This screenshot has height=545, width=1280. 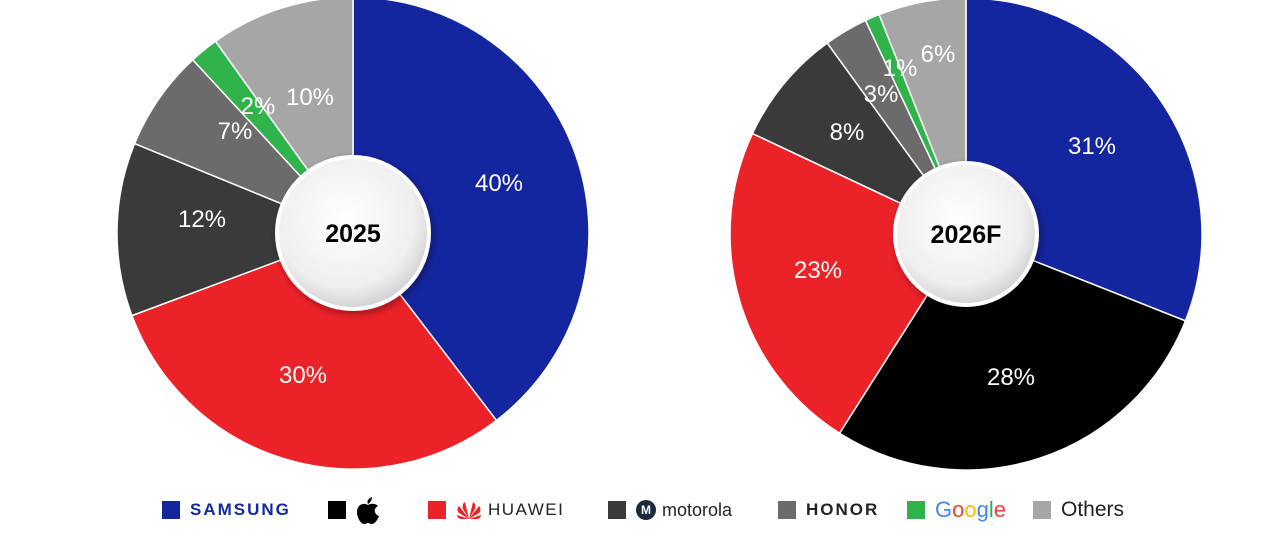 I want to click on motorola-logo-icon, so click(x=646, y=510).